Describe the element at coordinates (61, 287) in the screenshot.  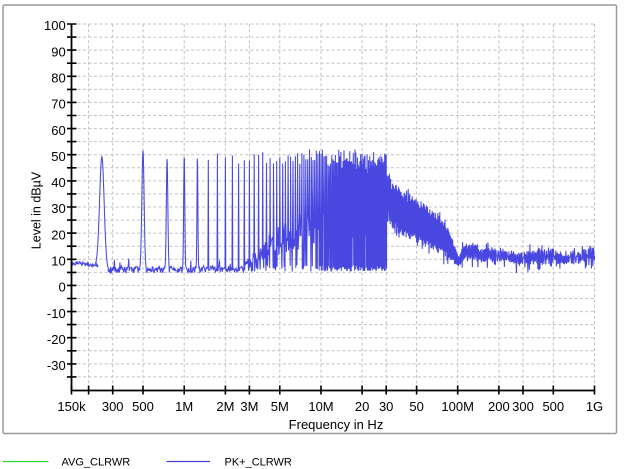
I see `svg-text: 0` at that location.